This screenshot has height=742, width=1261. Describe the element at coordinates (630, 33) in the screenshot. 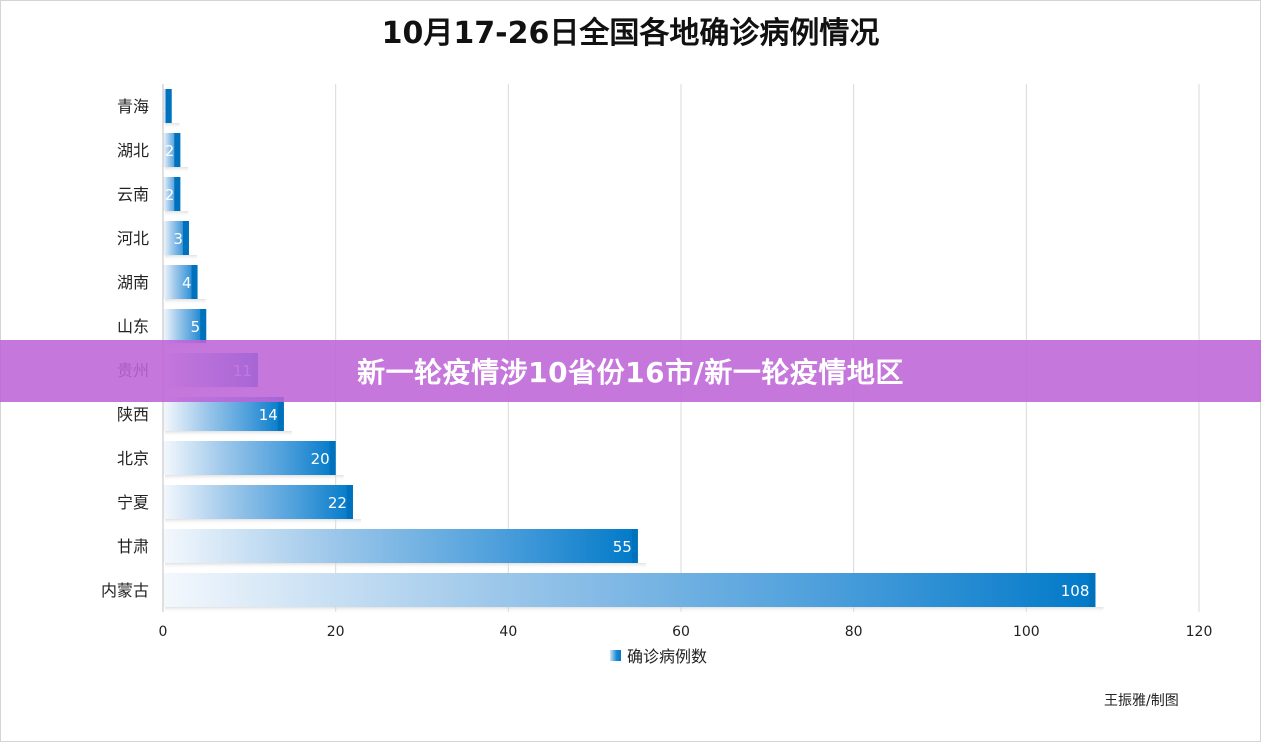

I see `chart-title: 10月17-26日全国各地确诊病例情况` at that location.